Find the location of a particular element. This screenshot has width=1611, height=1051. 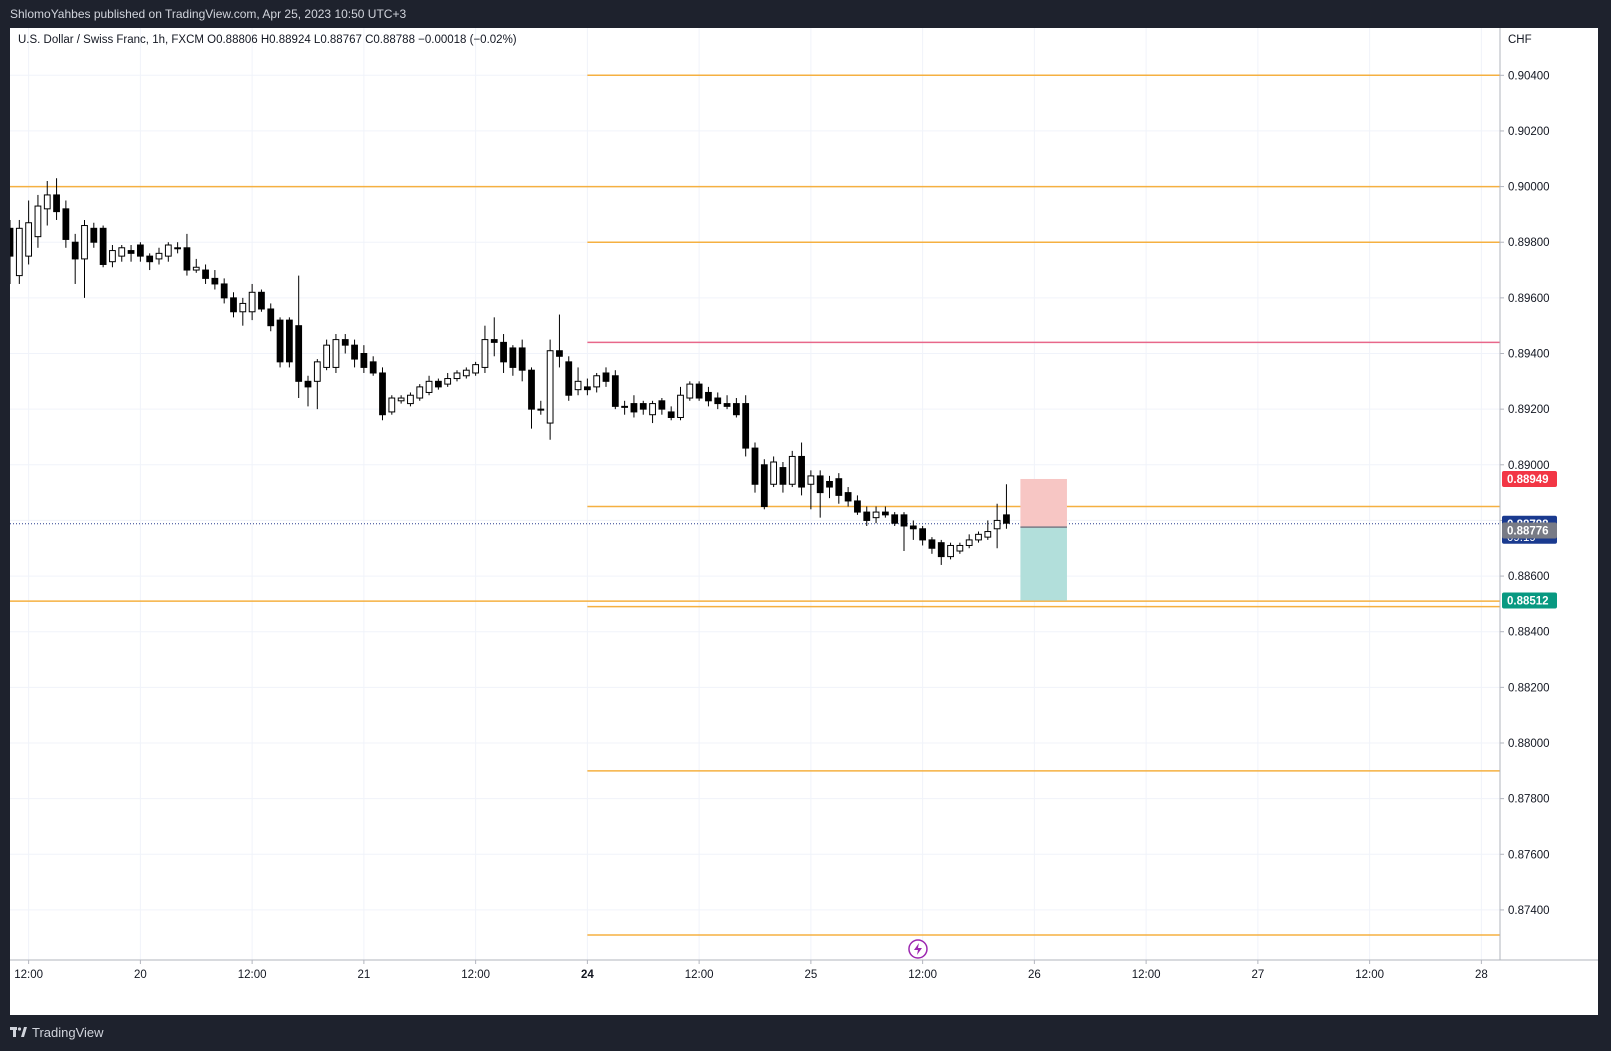

price-tick-label: 0.89600 is located at coordinates (1529, 299).